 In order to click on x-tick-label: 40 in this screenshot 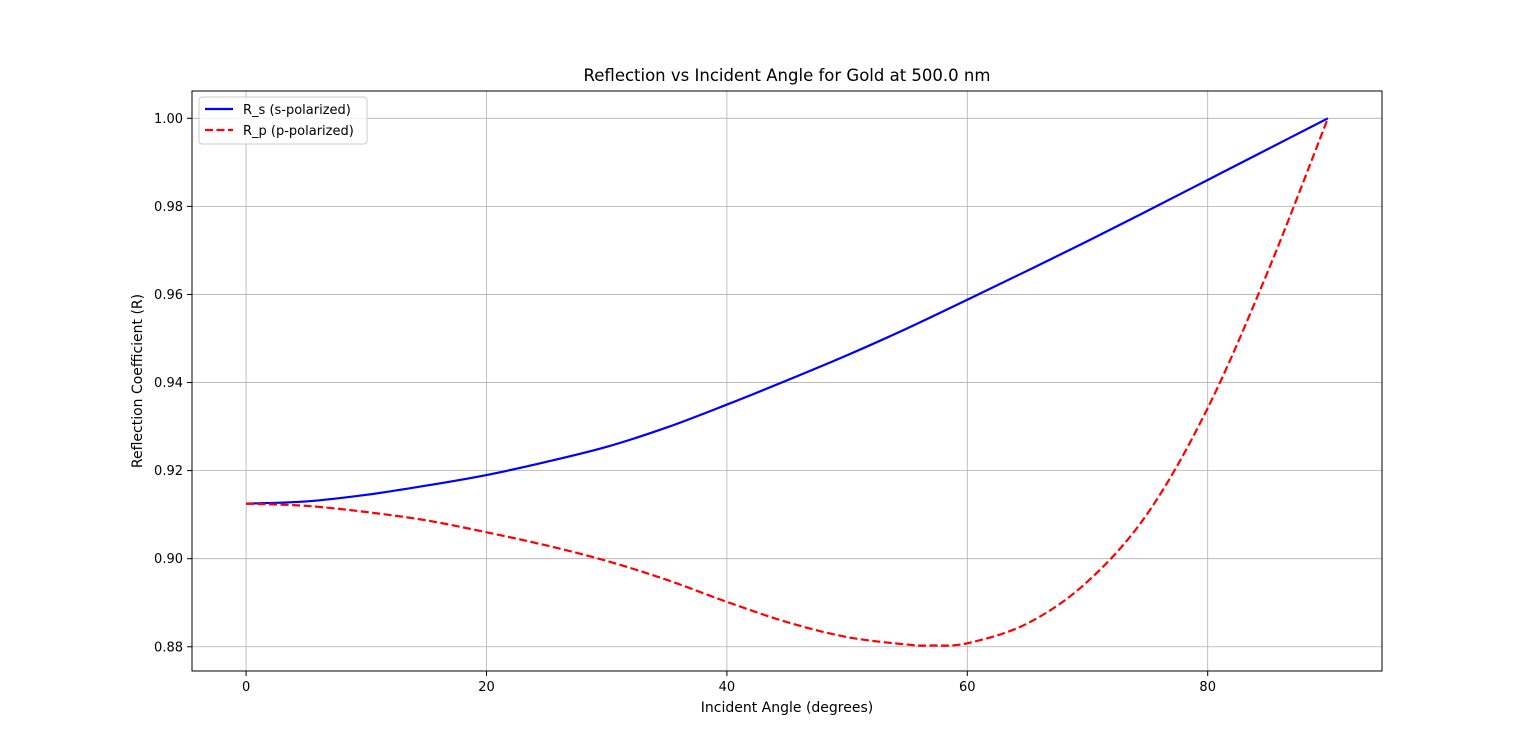, I will do `click(727, 687)`.